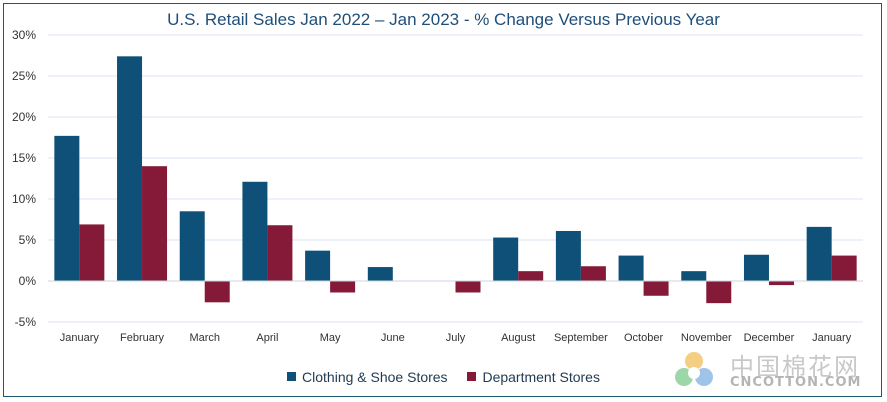 This screenshot has width=887, height=402. Describe the element at coordinates (643, 338) in the screenshot. I see `x-tick-label: October` at that location.